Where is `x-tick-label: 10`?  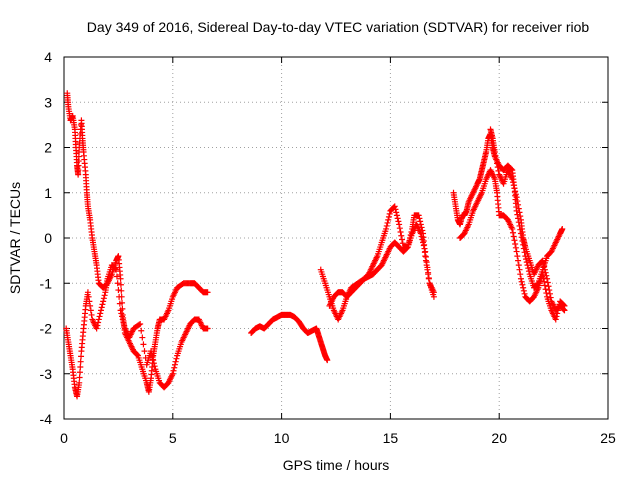 x-tick-label: 10 is located at coordinates (282, 438).